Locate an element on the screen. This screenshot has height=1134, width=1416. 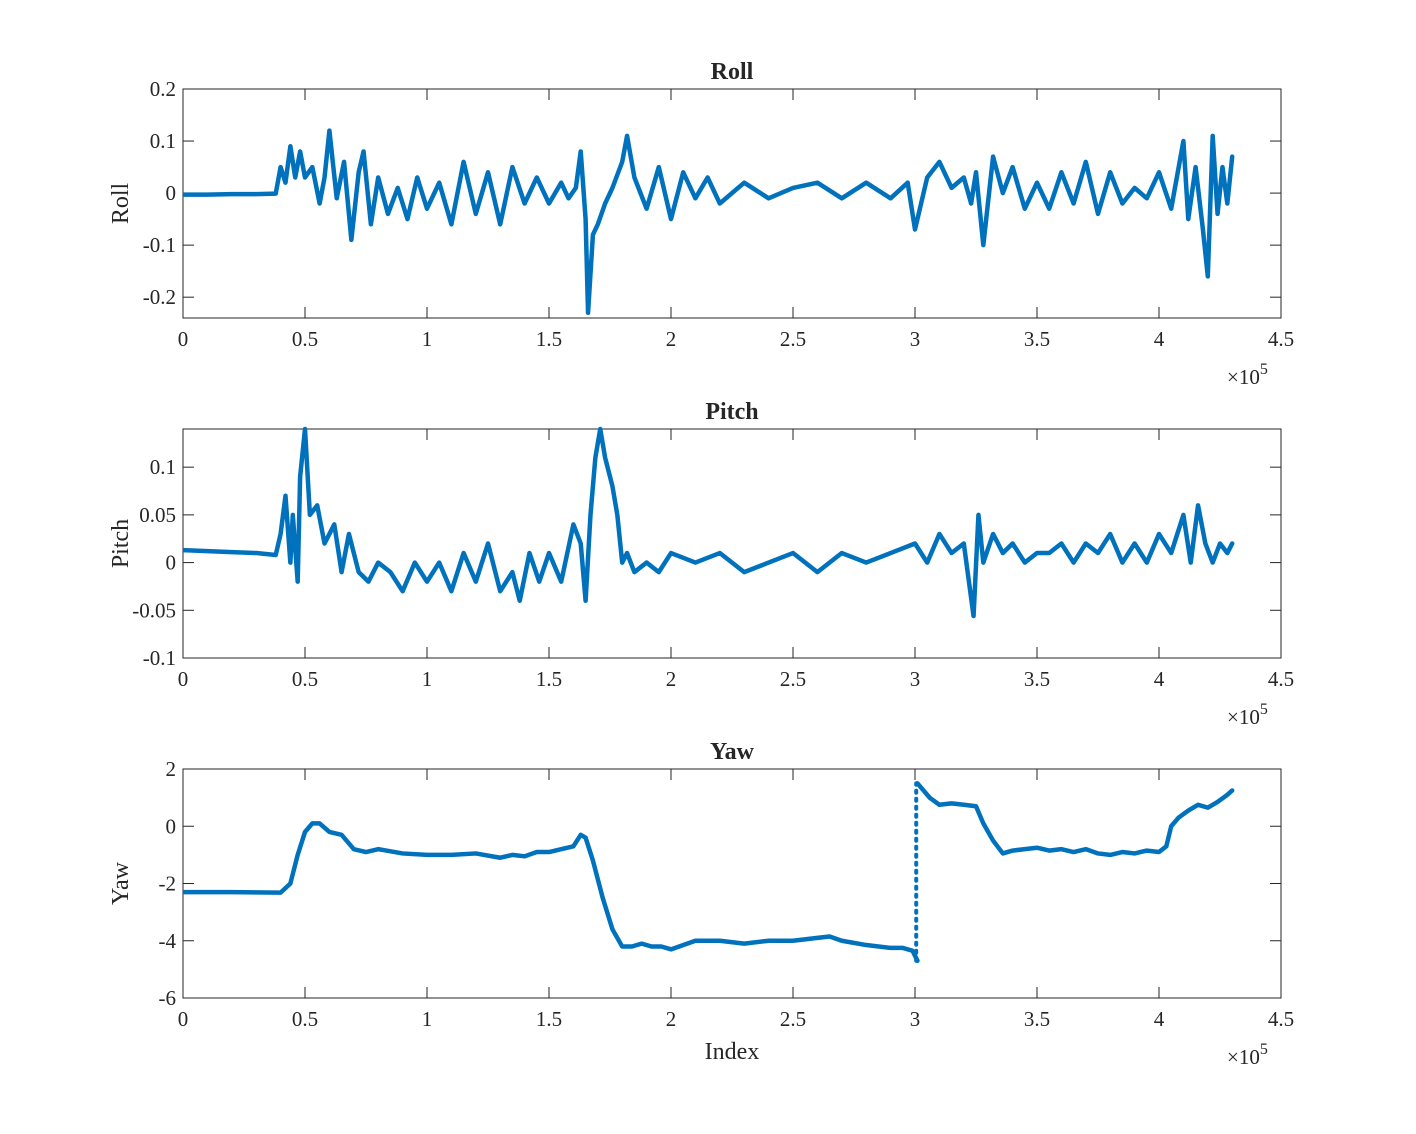
pitch-y-tick-label: 0.05 is located at coordinates (157, 515).